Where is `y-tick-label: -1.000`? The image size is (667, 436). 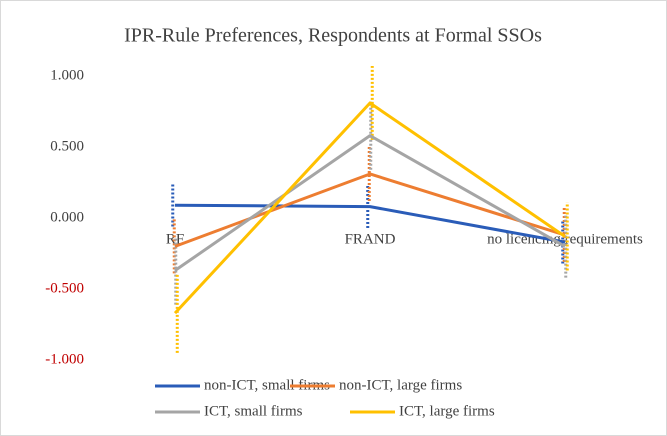
y-tick-label: -1.000 is located at coordinates (64, 359).